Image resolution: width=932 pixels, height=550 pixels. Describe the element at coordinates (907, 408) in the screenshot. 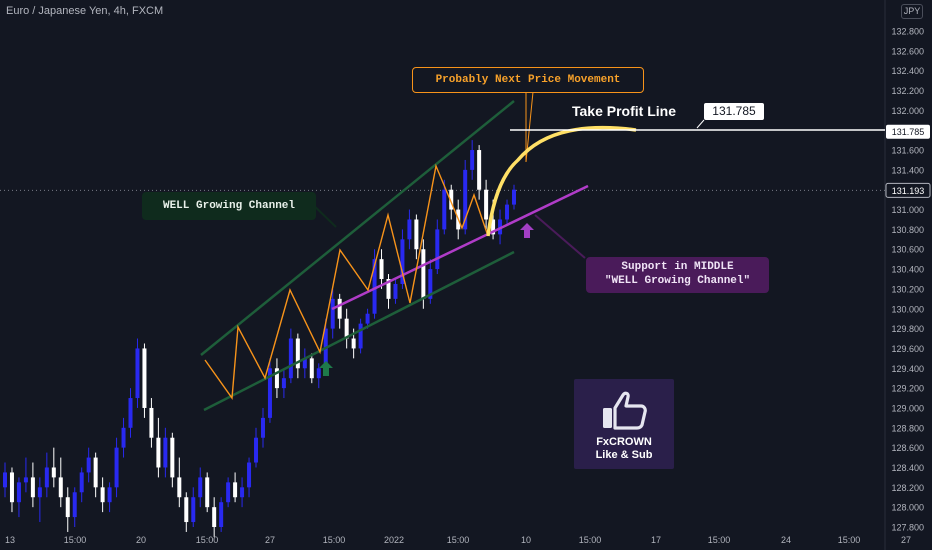

I see `price-tick-label: 129.000` at that location.